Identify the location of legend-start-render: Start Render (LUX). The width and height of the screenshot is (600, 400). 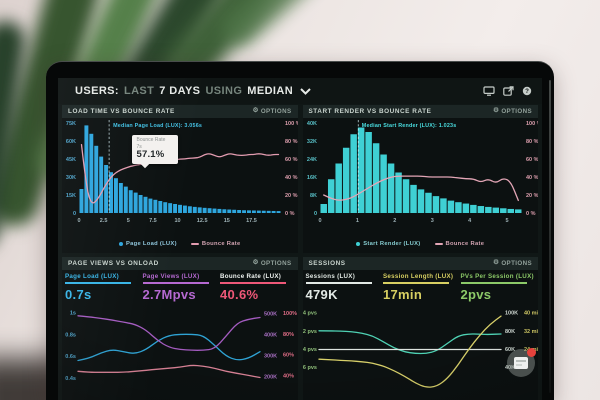
(388, 244).